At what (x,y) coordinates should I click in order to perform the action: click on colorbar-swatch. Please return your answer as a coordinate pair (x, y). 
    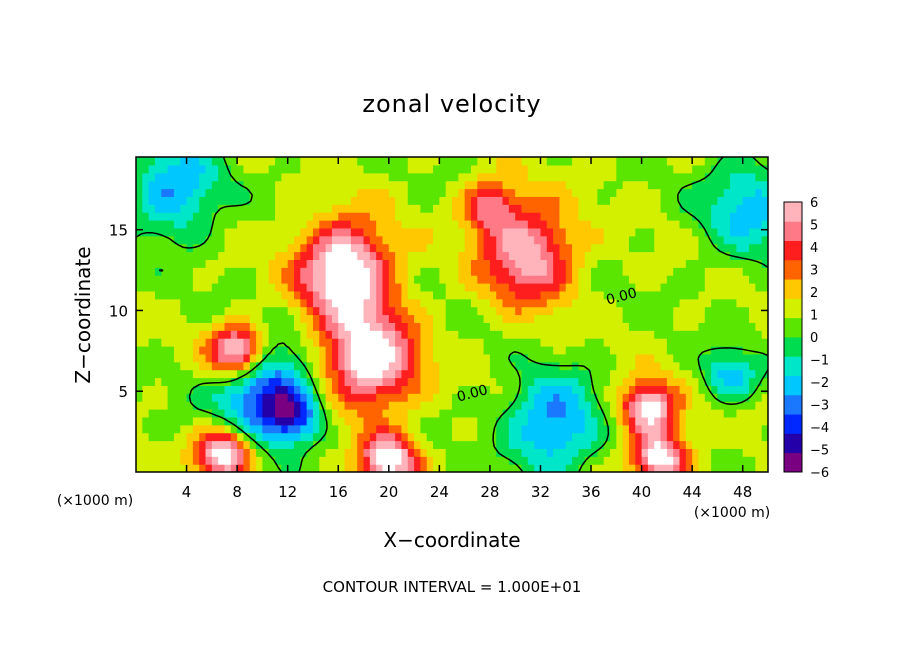
    Looking at the image, I should click on (793, 366).